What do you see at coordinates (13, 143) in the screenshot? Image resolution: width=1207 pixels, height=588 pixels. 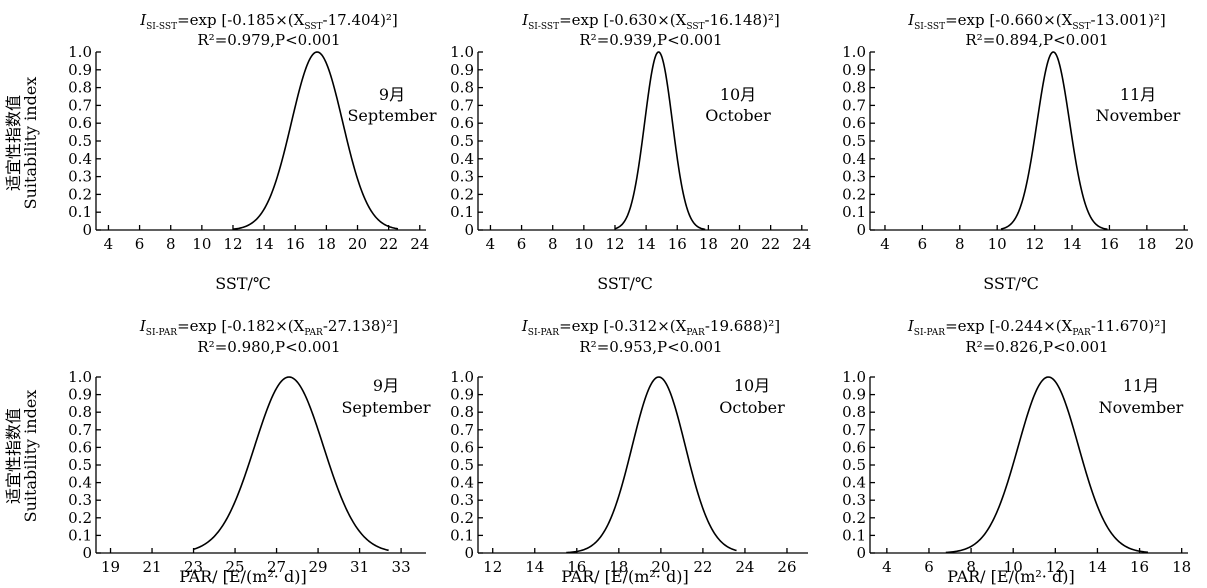 I see `y-axis-label-cn: 适宜性指数值` at bounding box center [13, 143].